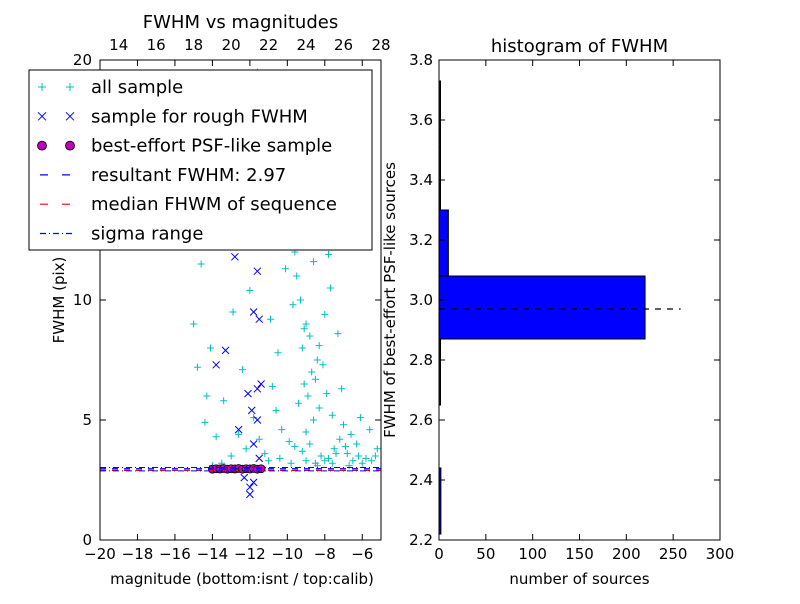 This screenshot has height=604, width=800. What do you see at coordinates (100, 554) in the screenshot?
I see `x-tick-label: −20` at bounding box center [100, 554].